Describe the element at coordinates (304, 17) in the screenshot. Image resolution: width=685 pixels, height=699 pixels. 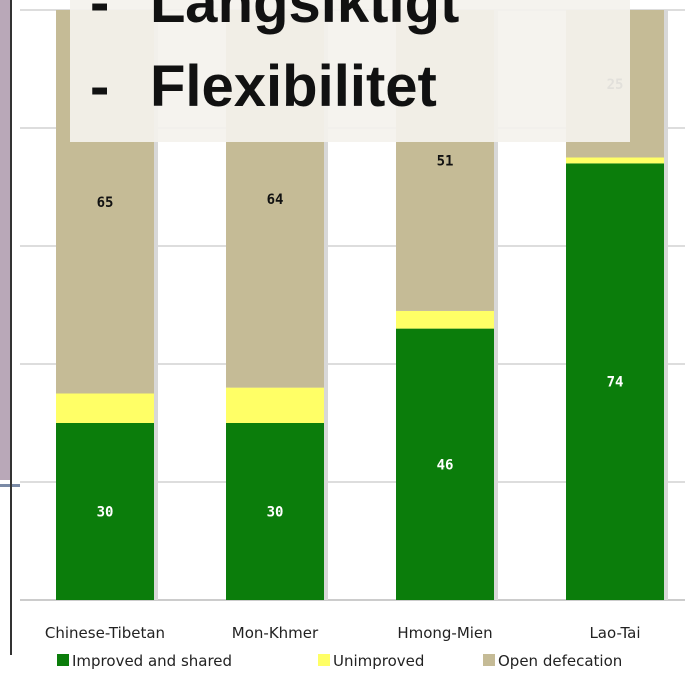
I see `bullet-text: Långsiktigt` at that location.